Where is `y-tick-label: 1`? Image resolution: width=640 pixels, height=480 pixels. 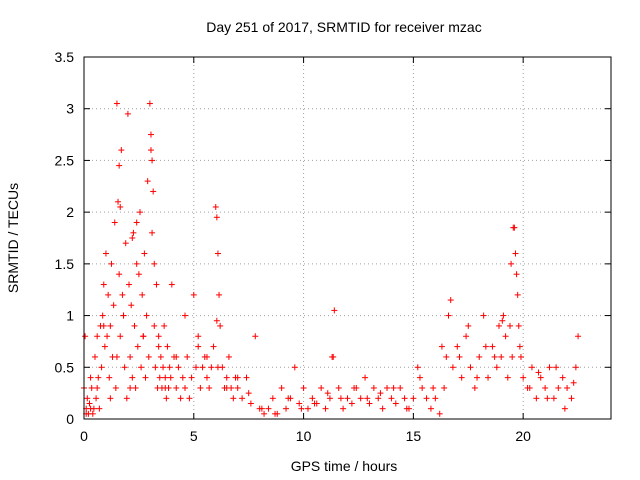 y-tick-label: 1 is located at coordinates (70, 316).